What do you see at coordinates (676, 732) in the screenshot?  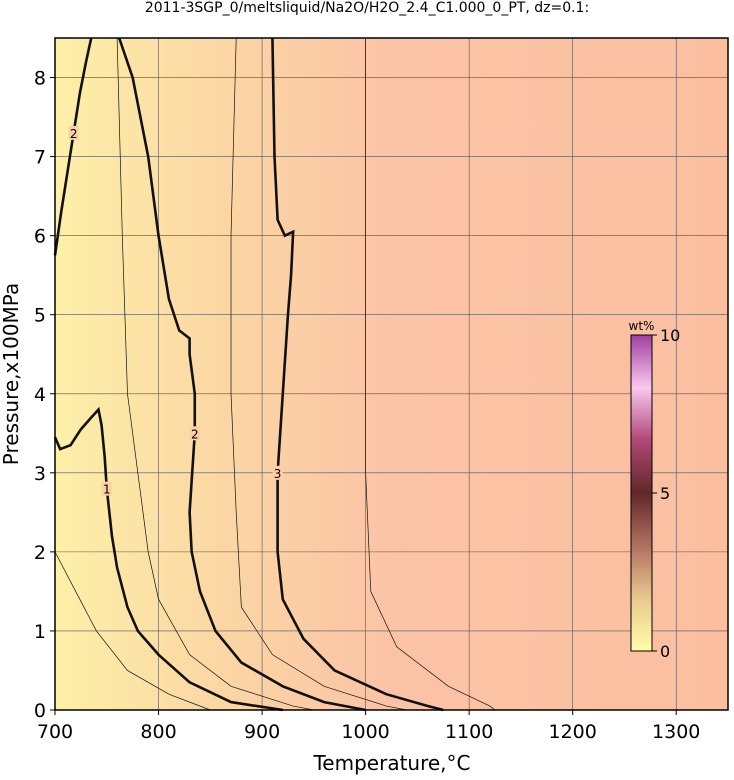 I see `x-tick-label: 1300` at bounding box center [676, 732].